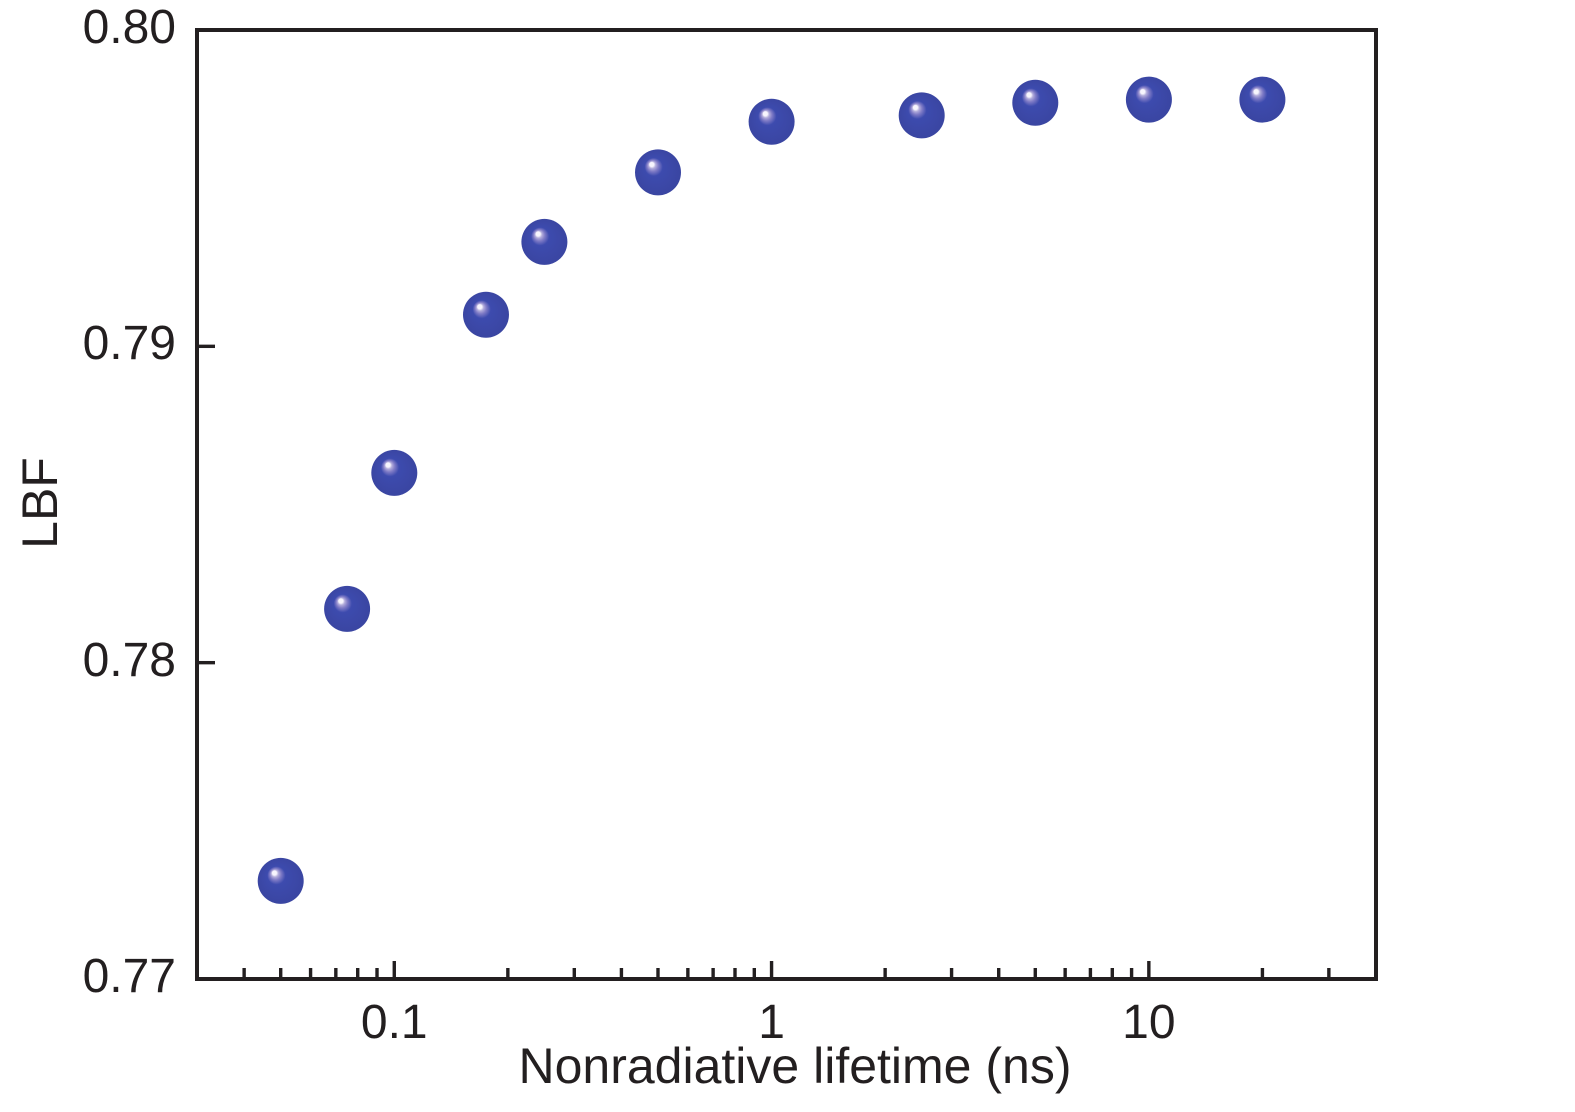  Describe the element at coordinates (129, 344) in the screenshot. I see `y-tick-label: 0.79` at that location.